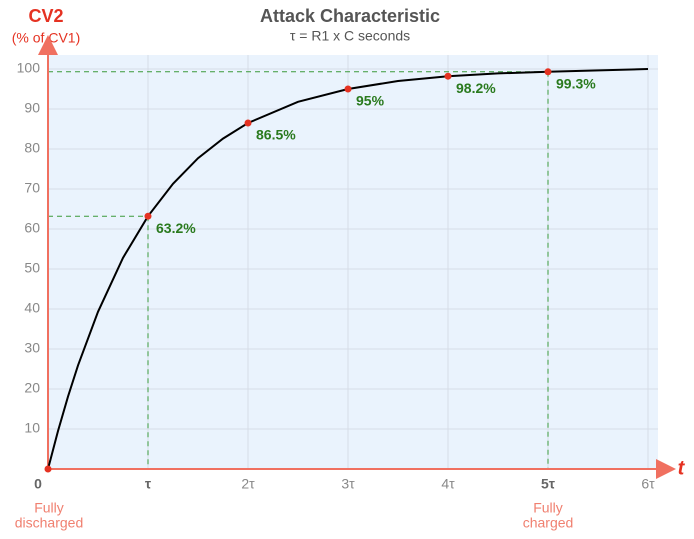  What do you see at coordinates (32, 348) in the screenshot?
I see `y-tick-label: 30` at bounding box center [32, 348].